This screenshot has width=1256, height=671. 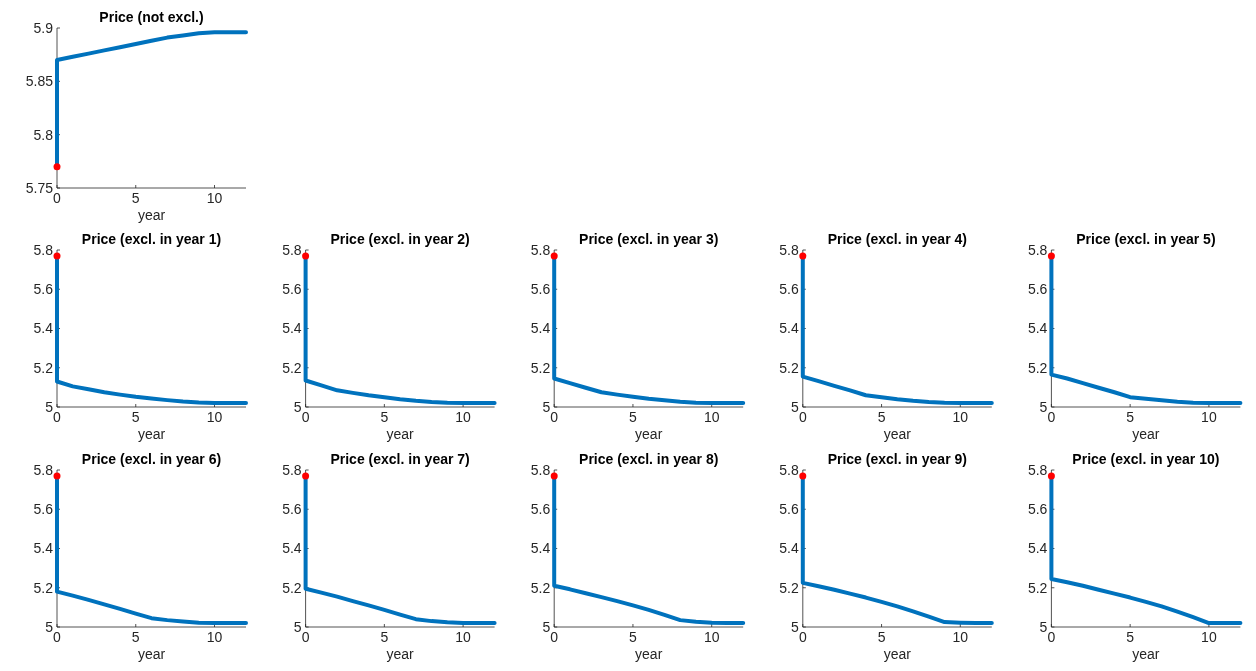 I want to click on chart-title: Price (excl. in year 1), so click(x=151, y=239).